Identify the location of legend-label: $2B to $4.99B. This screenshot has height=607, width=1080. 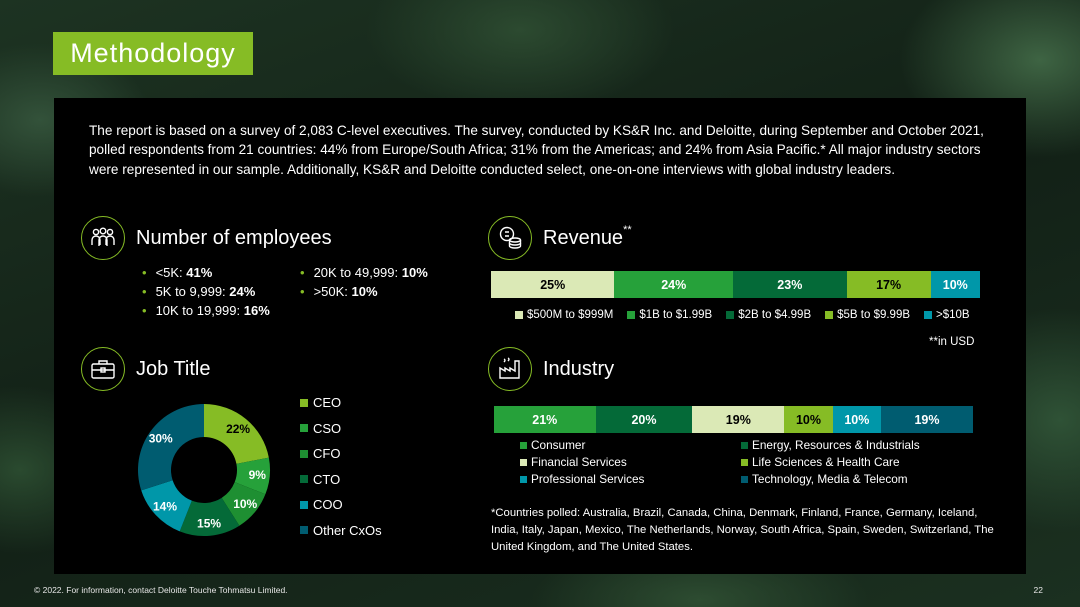
(775, 315).